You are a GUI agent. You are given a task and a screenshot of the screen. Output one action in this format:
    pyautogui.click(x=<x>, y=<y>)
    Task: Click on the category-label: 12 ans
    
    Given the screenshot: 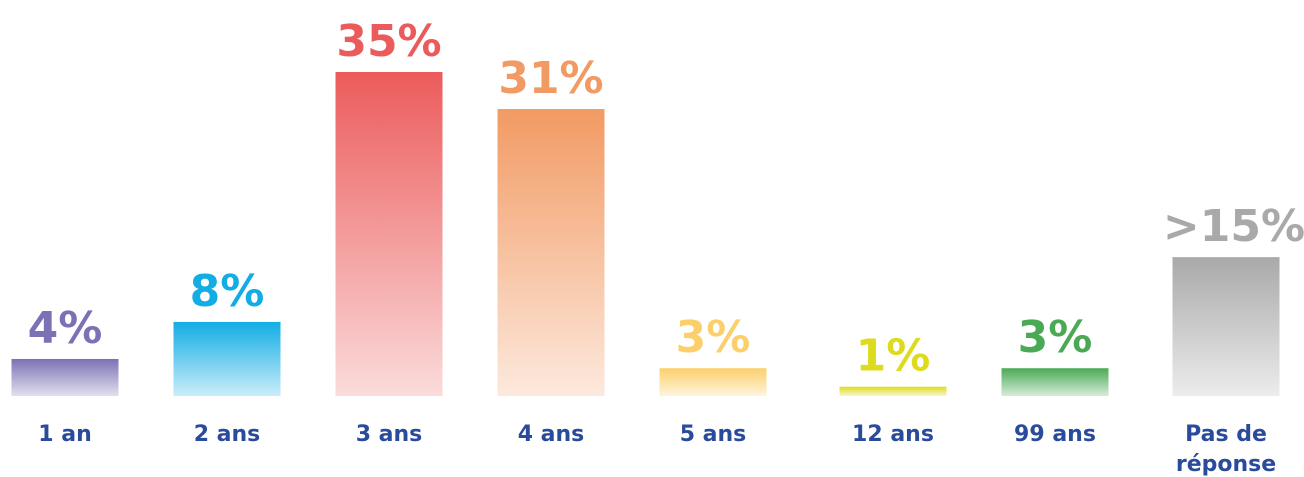 What is the action you would take?
    pyautogui.click(x=893, y=434)
    